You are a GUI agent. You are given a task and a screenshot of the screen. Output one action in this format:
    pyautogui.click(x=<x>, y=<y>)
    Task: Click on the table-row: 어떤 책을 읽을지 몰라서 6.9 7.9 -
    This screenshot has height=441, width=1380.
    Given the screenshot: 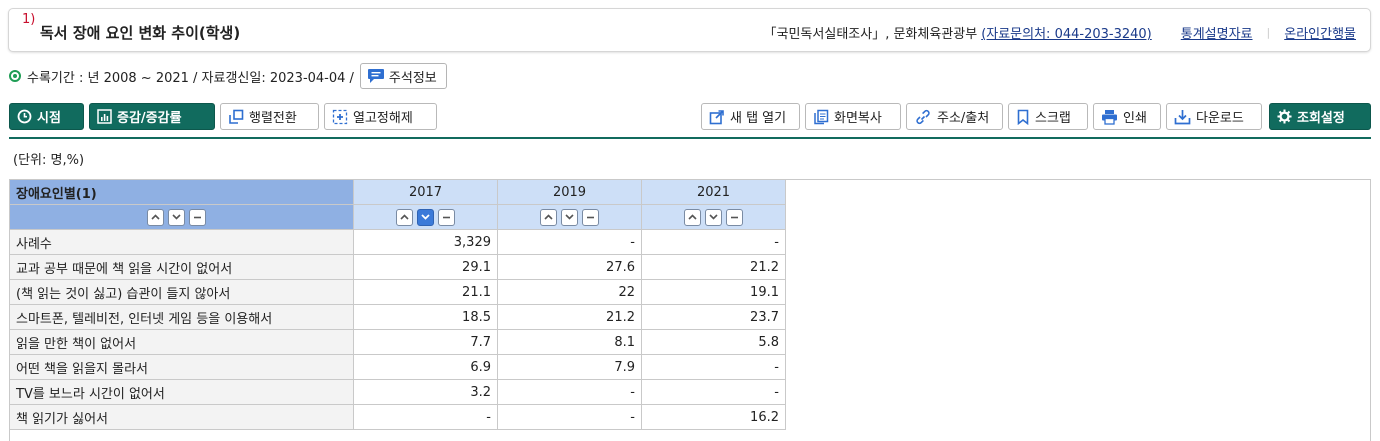 What is the action you would take?
    pyautogui.click(x=397, y=367)
    